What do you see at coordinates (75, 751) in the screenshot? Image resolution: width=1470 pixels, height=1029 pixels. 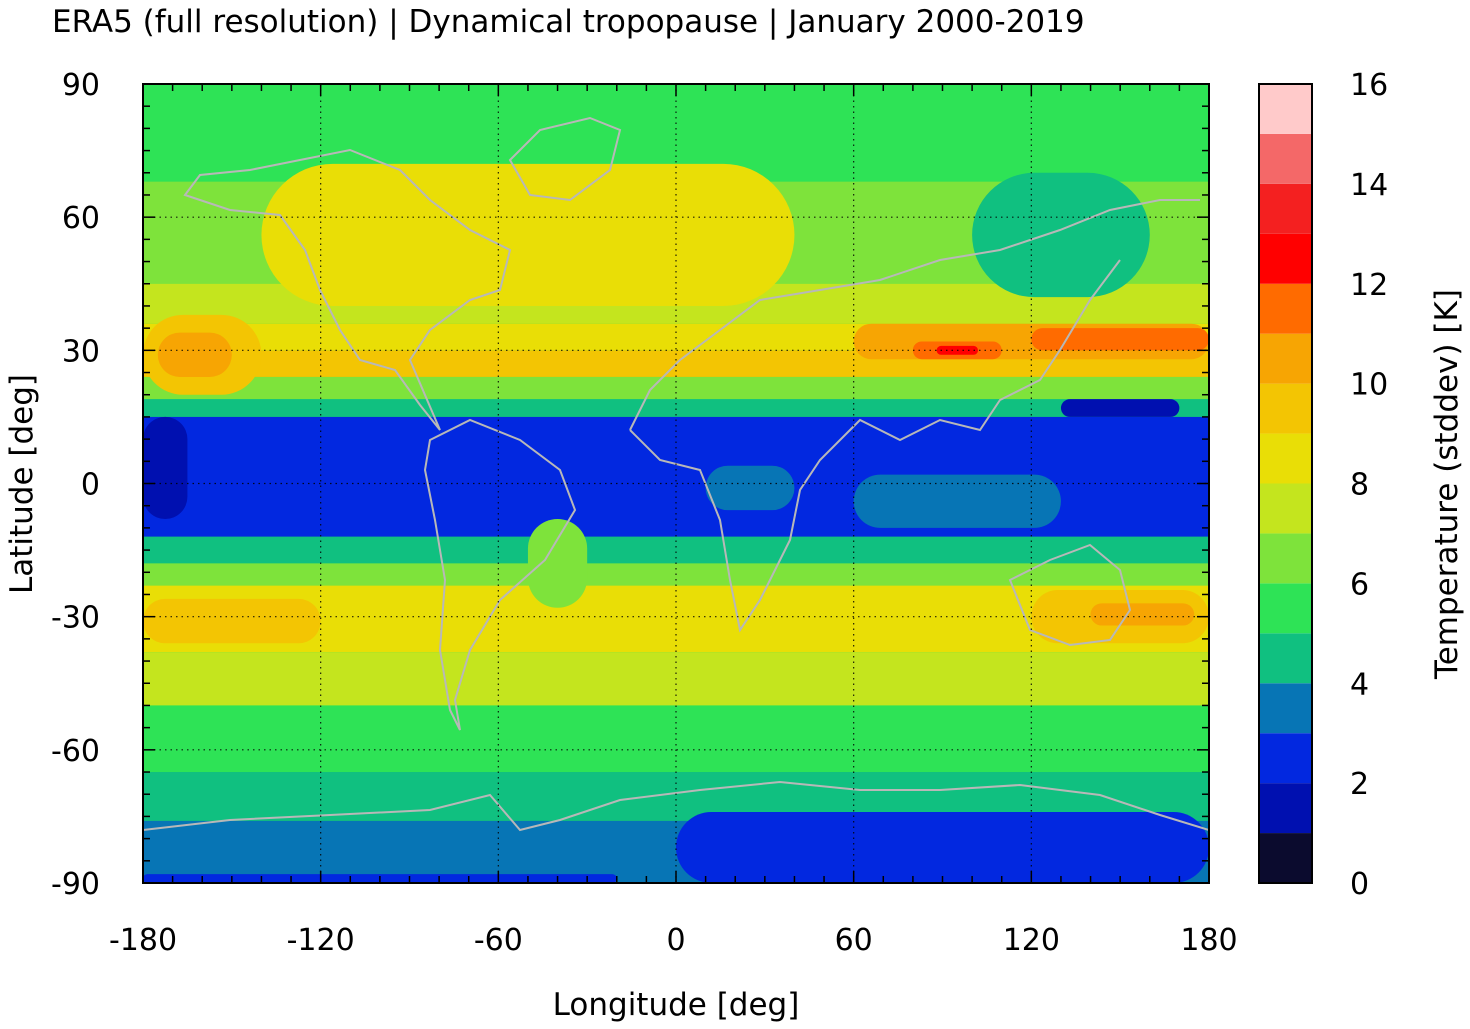 I see `y-tick-label-5: -60` at bounding box center [75, 751].